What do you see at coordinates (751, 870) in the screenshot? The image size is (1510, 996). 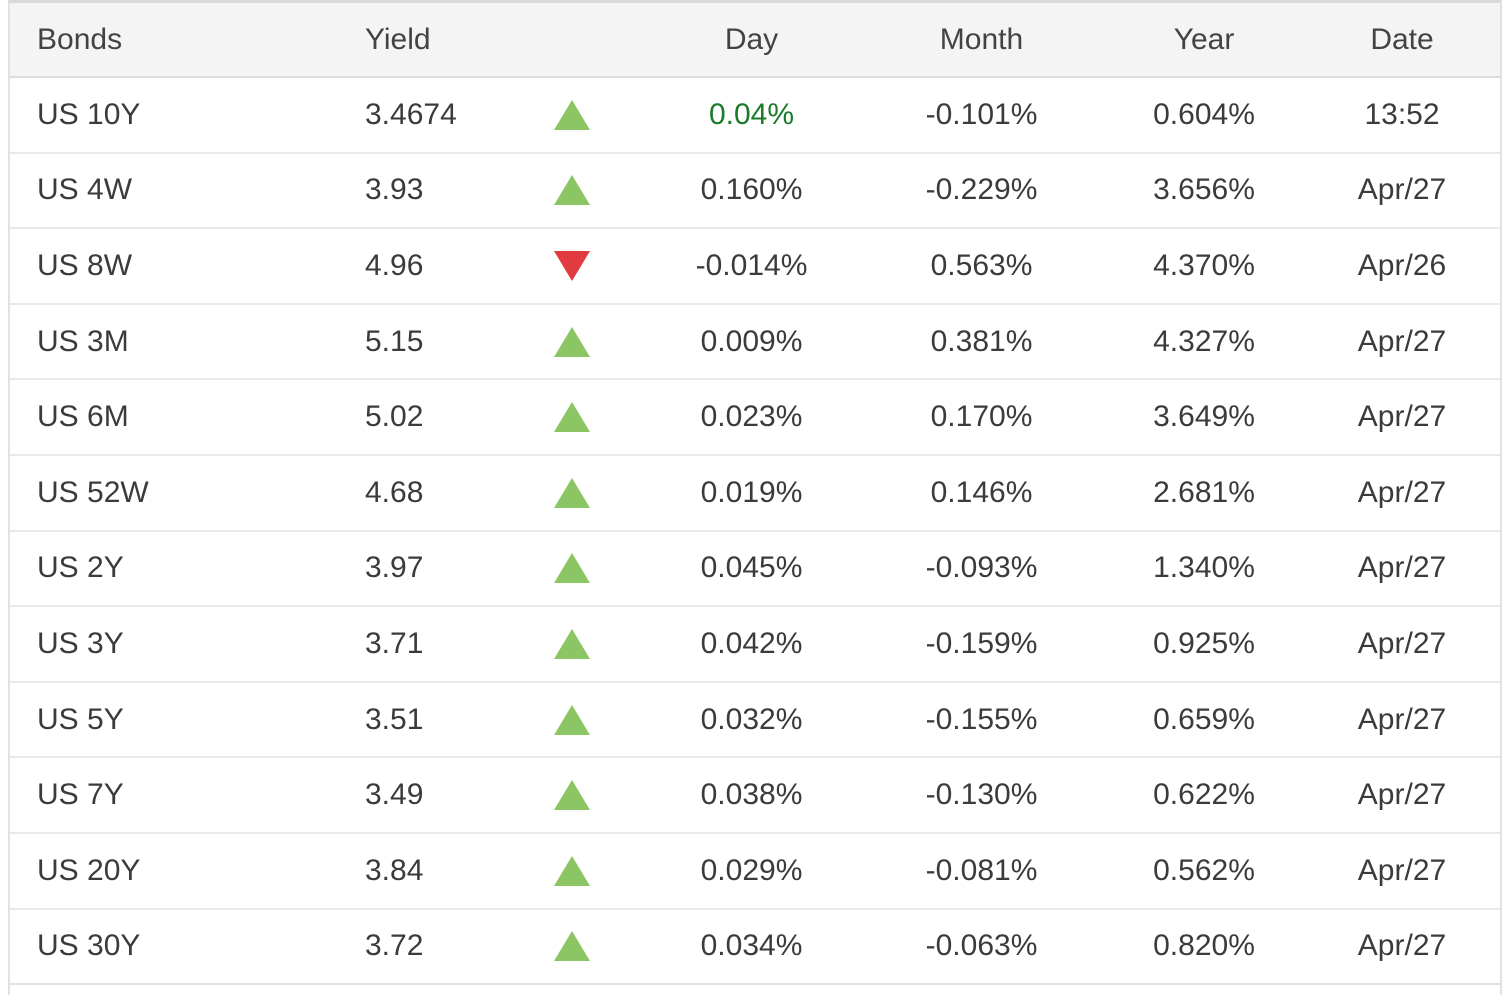 I see `day-change-cell: 0.029%` at bounding box center [751, 870].